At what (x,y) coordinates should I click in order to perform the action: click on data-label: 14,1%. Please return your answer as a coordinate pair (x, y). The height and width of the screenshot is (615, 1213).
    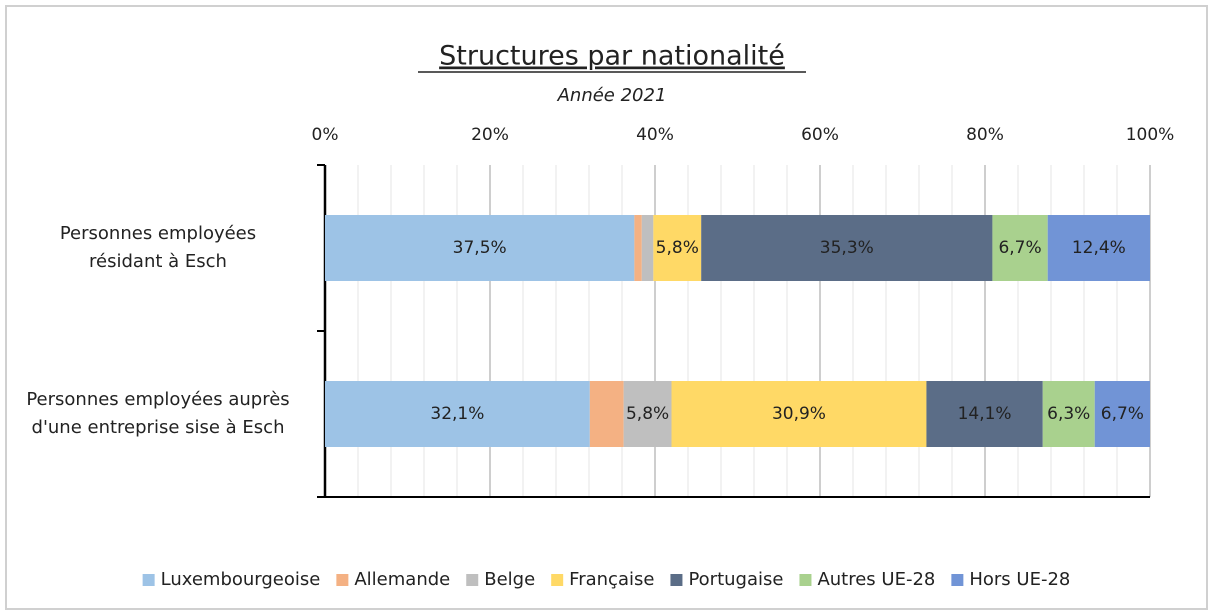
    Looking at the image, I should click on (985, 414).